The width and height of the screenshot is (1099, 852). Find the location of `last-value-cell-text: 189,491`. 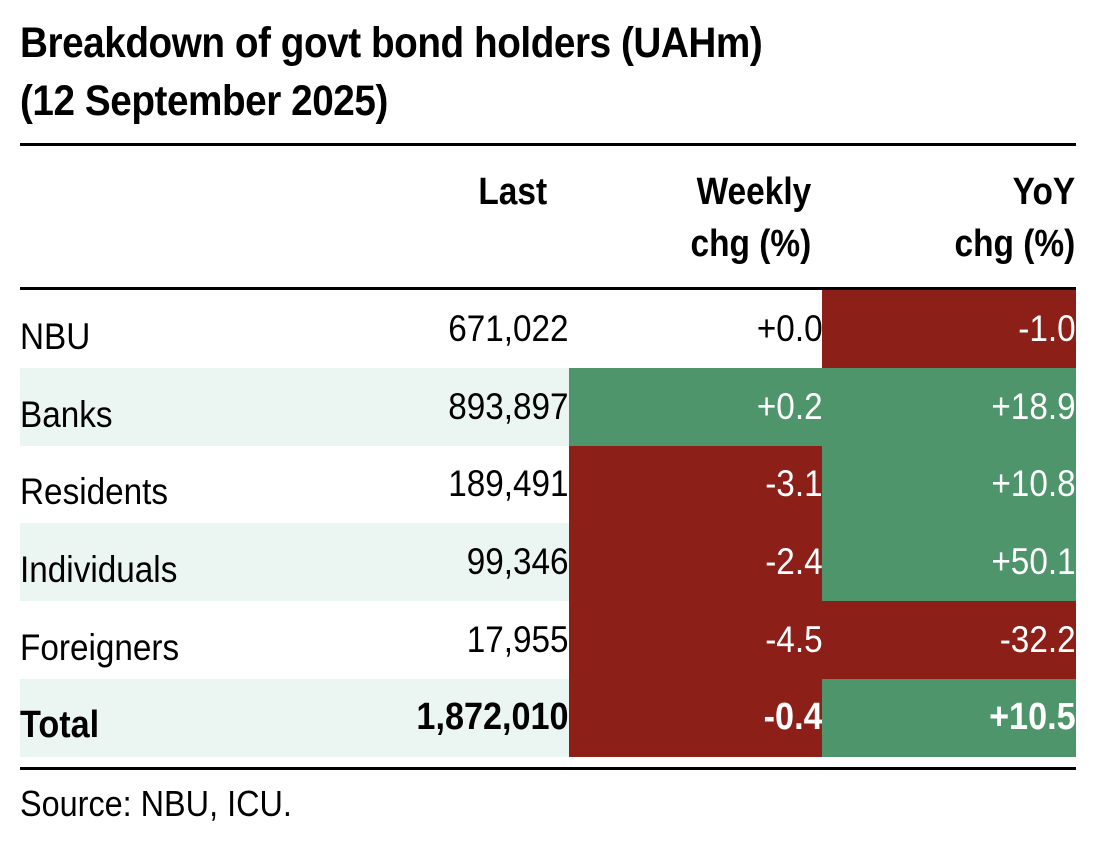

last-value-cell-text: 189,491 is located at coordinates (508, 484).